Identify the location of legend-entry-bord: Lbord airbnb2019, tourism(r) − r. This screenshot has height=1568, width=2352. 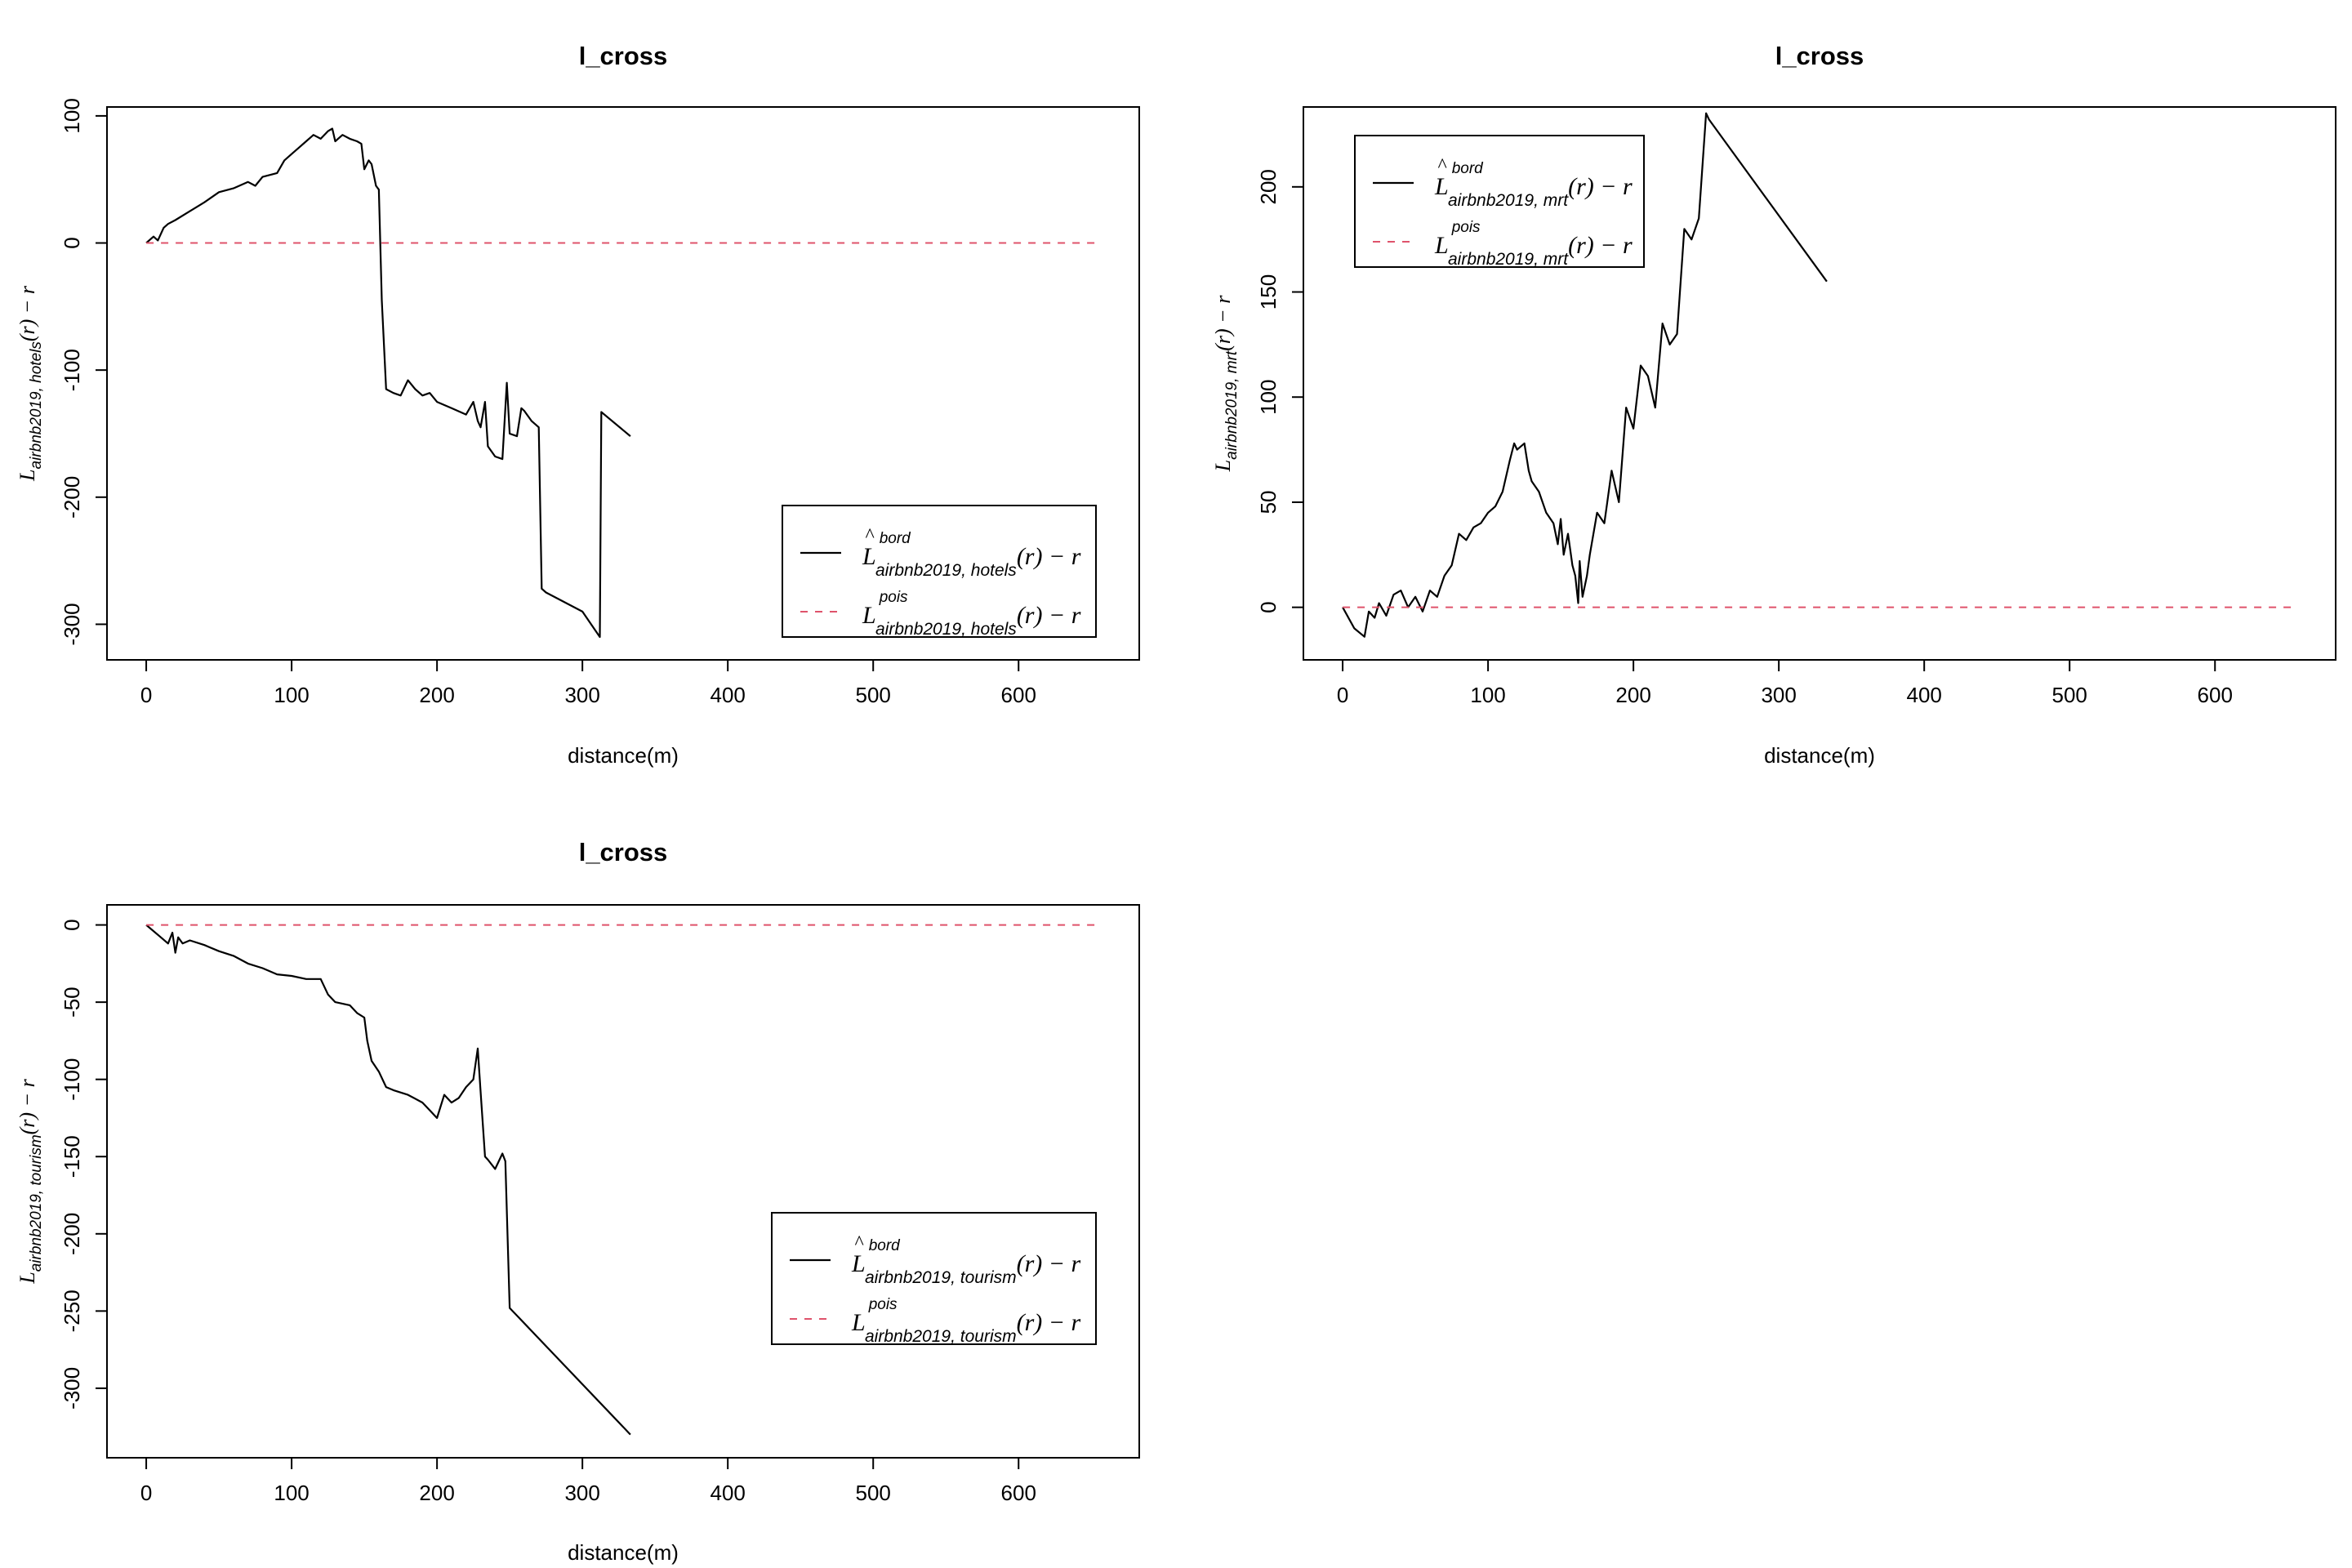
(966, 1262).